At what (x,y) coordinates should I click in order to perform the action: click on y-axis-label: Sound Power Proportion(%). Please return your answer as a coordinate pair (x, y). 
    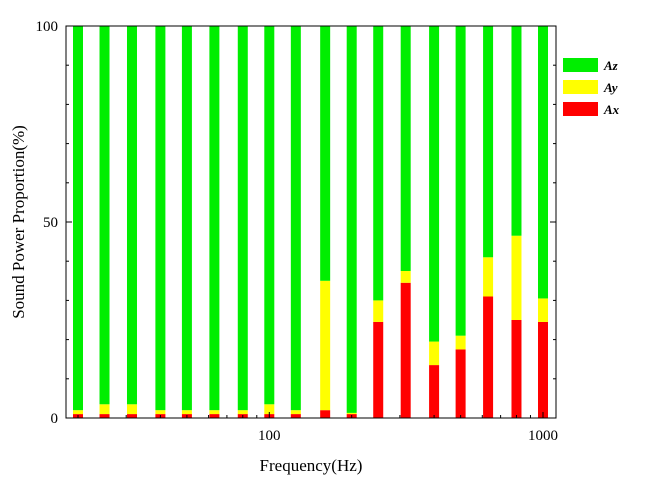
    Looking at the image, I should click on (18, 222).